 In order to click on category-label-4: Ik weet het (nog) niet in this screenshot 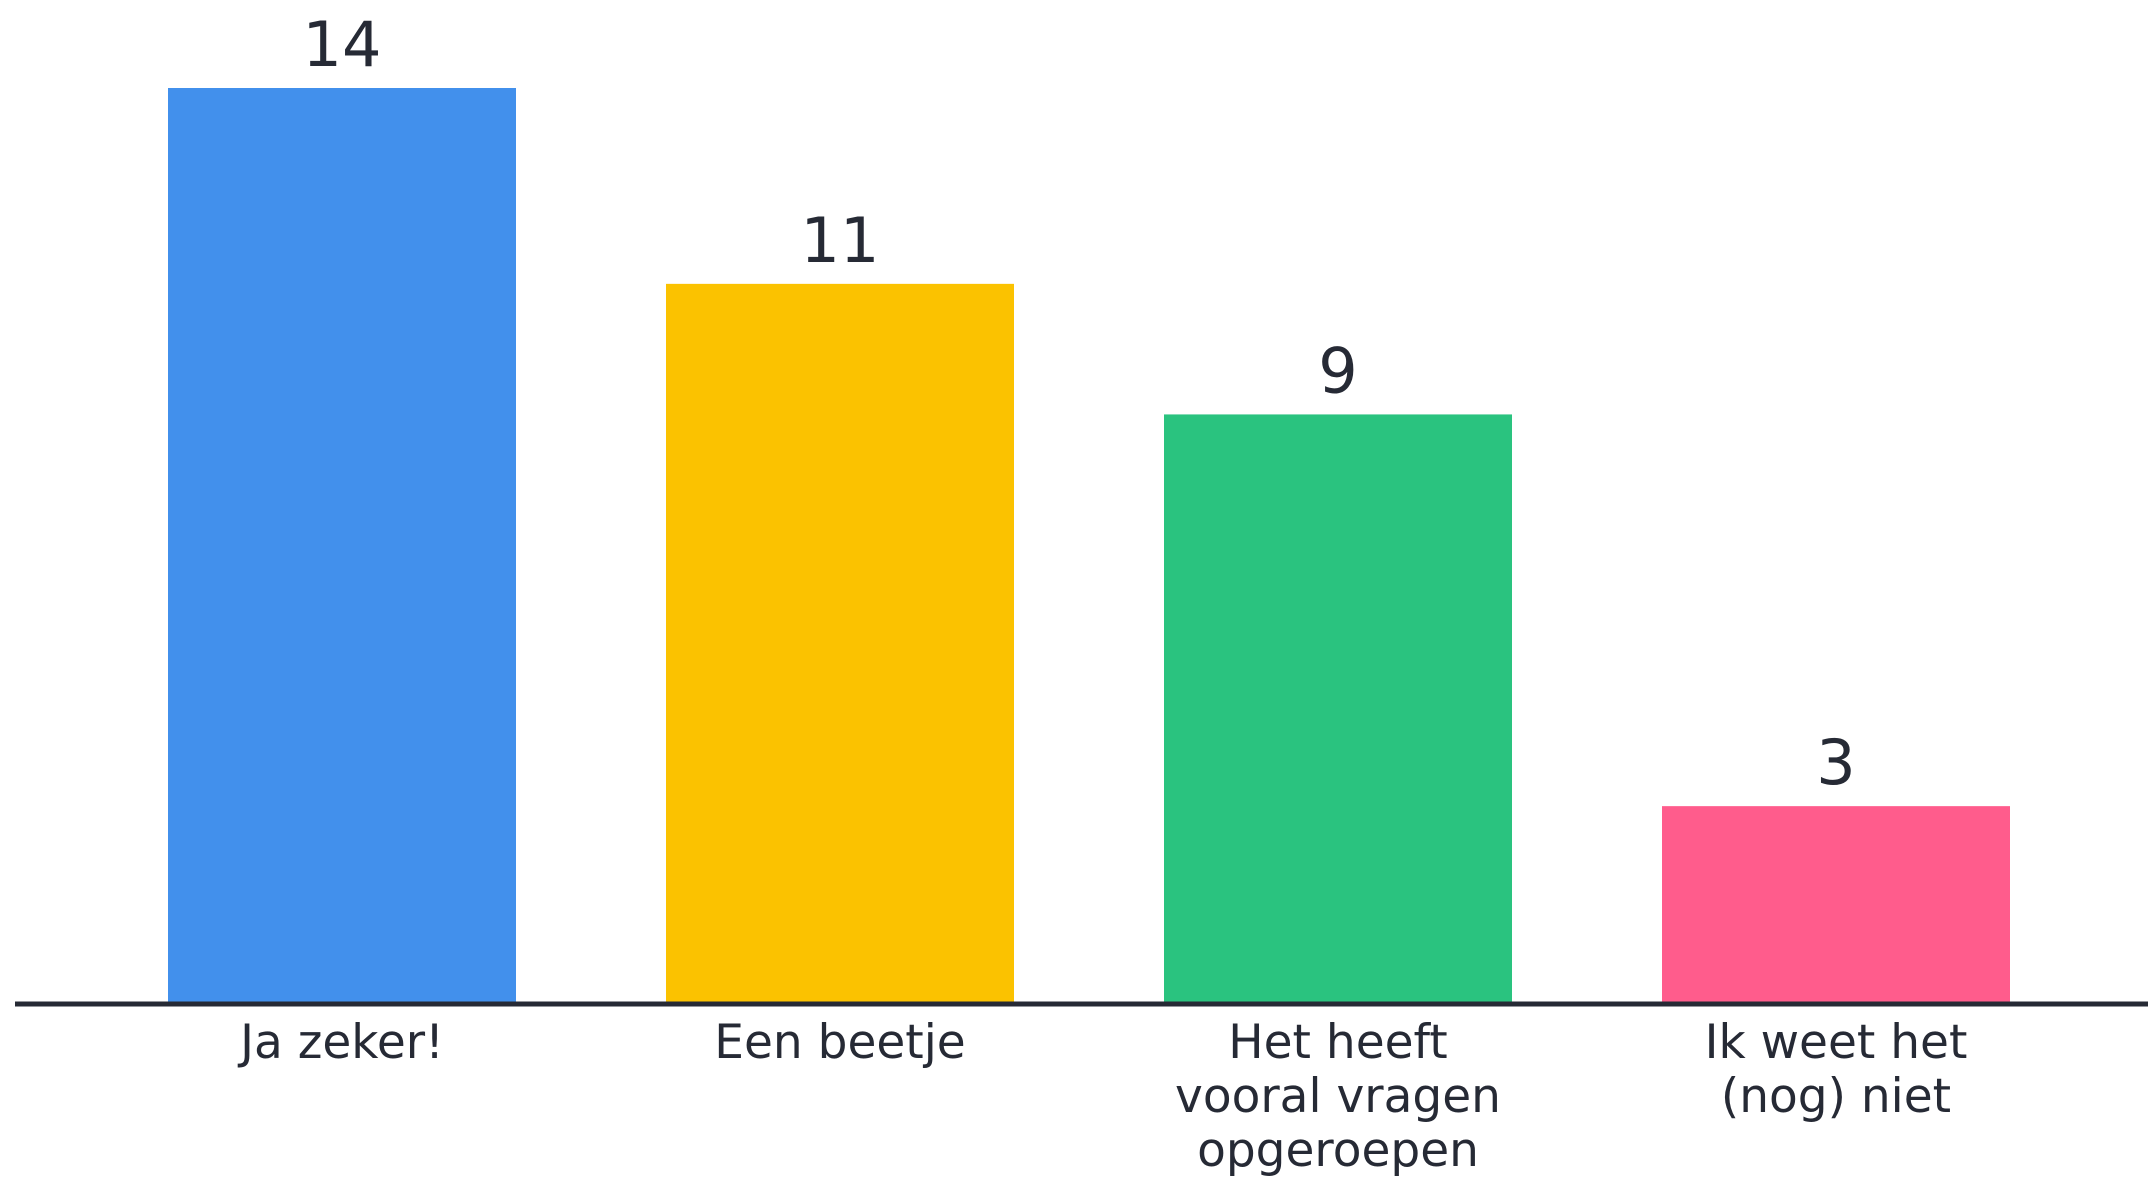, I will do `click(1836, 1069)`.